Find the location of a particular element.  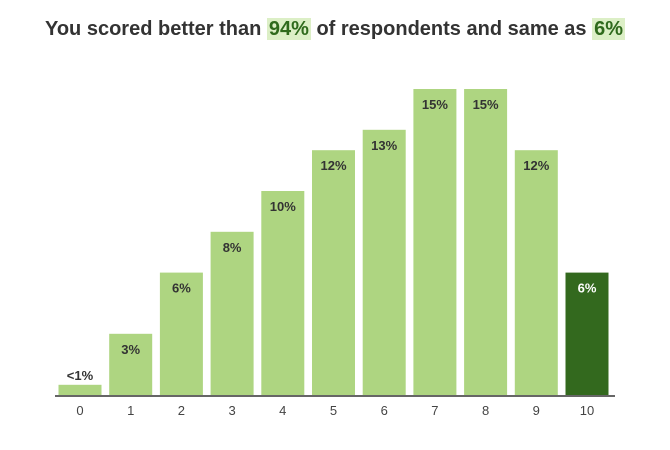

data-label-score-3: 8% is located at coordinates (232, 247).